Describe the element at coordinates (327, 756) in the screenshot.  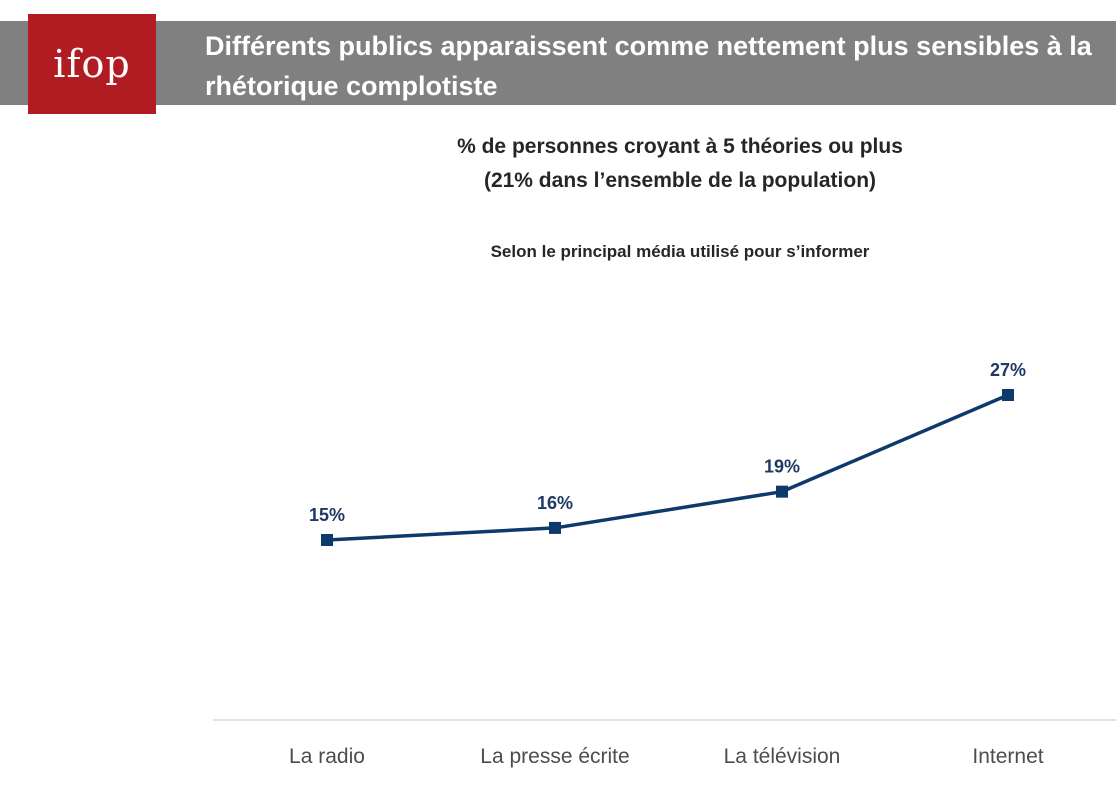
I see `x-tick-label: La radio` at that location.